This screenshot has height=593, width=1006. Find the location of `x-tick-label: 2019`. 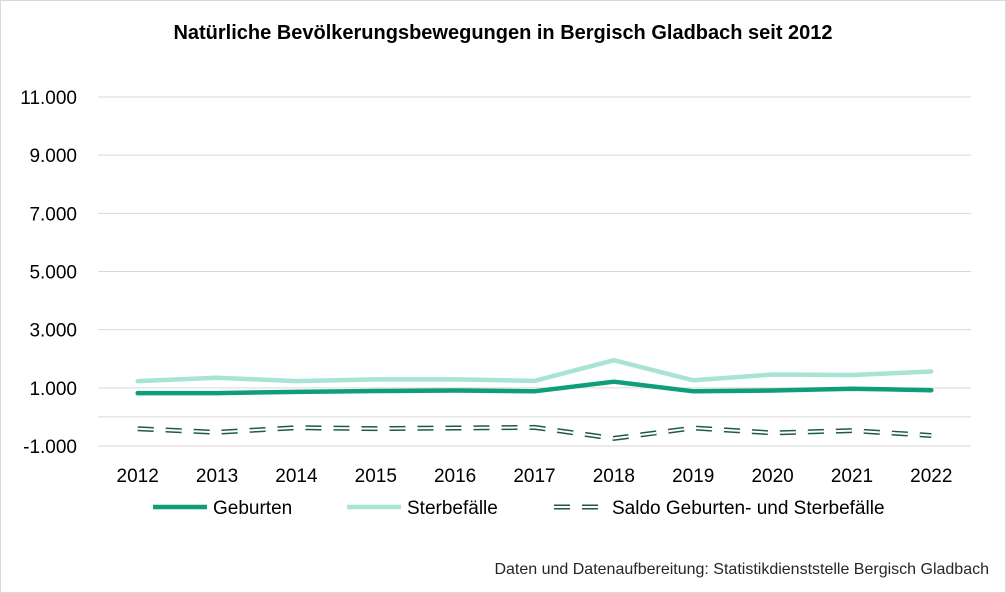

x-tick-label: 2019 is located at coordinates (693, 476).